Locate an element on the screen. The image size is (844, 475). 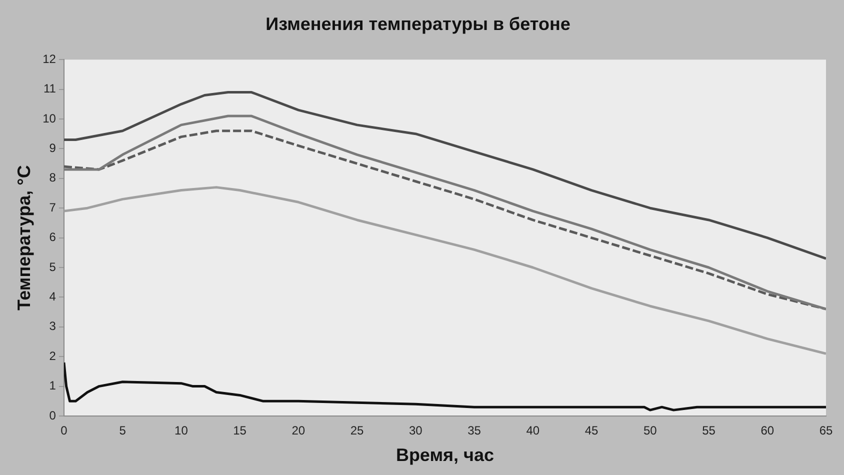
y-tick-label: 6 is located at coordinates (52, 237).